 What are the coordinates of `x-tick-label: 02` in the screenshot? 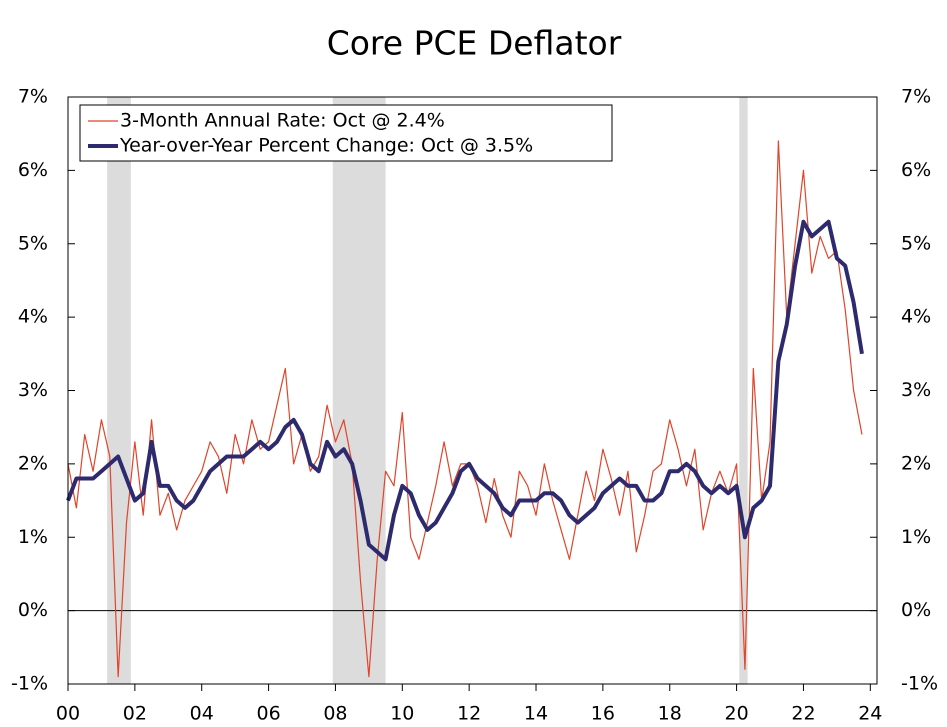 It's located at (135, 714).